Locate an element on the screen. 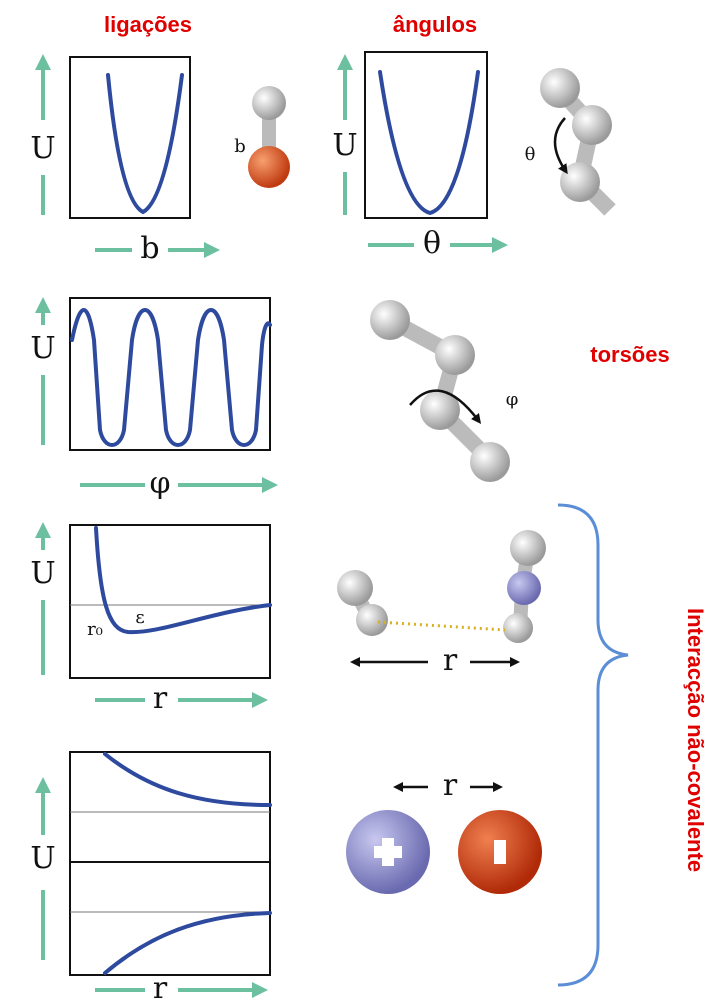 The image size is (719, 1008). coulomb-panel: U r is located at coordinates (151, 878).